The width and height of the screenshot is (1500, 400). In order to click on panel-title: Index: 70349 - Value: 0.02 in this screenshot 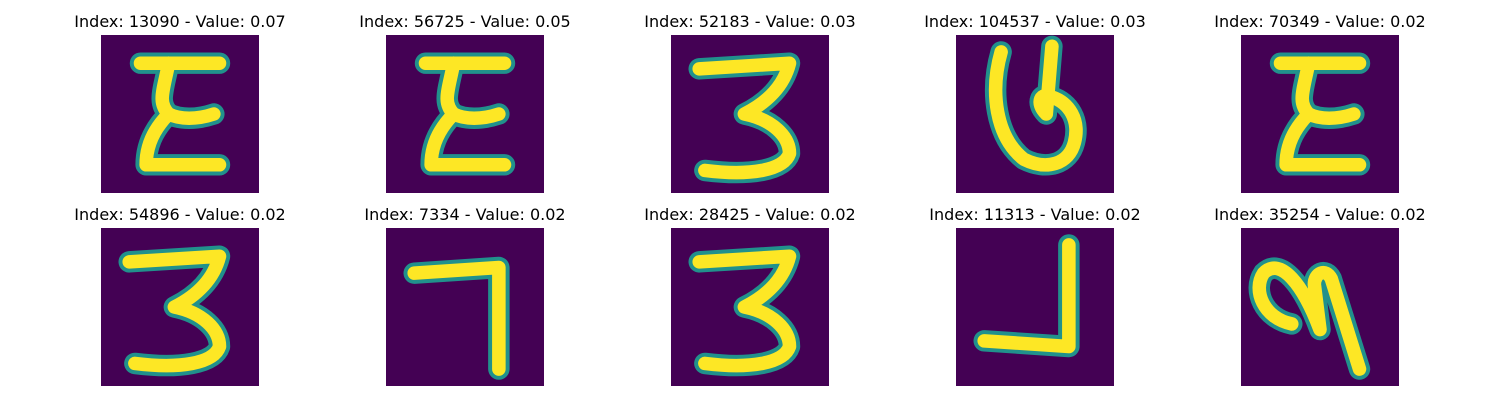, I will do `click(1320, 21)`.